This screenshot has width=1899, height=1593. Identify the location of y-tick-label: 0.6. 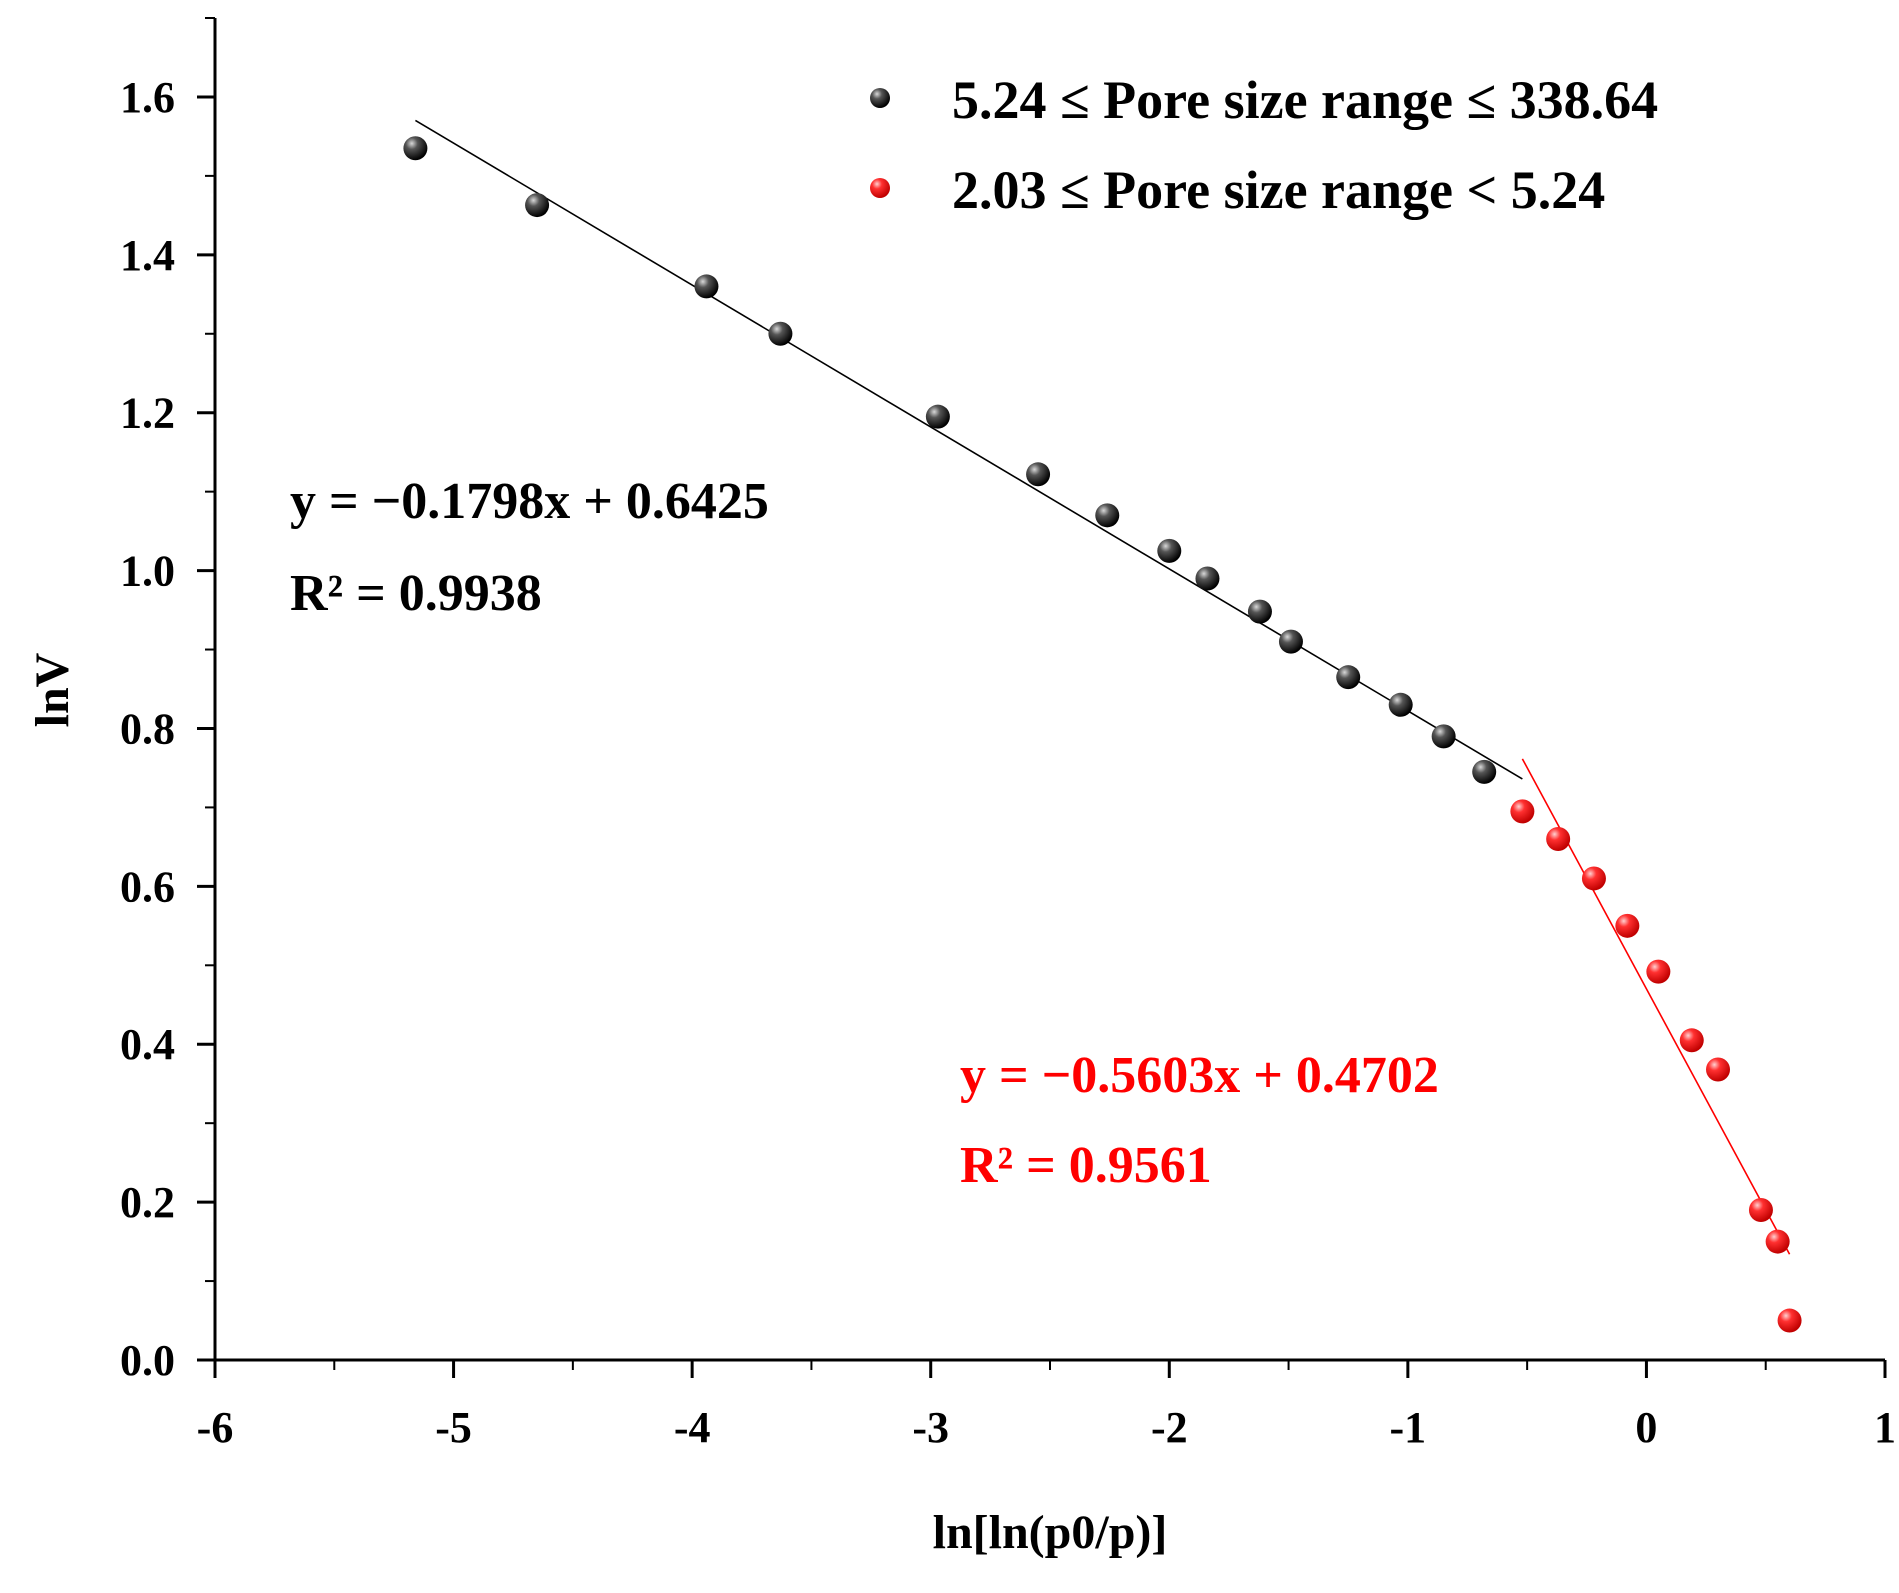
(147, 886).